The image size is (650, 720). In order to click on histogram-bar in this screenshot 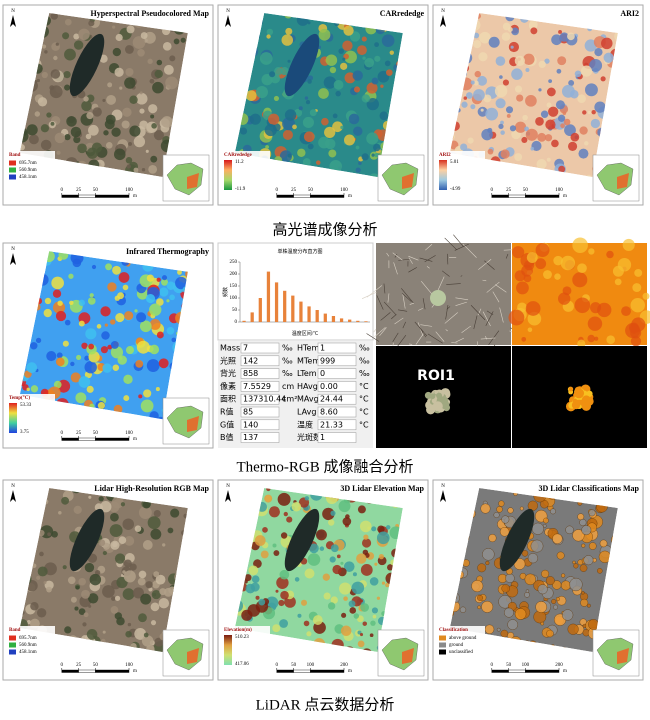, I will do `click(325, 317)`.